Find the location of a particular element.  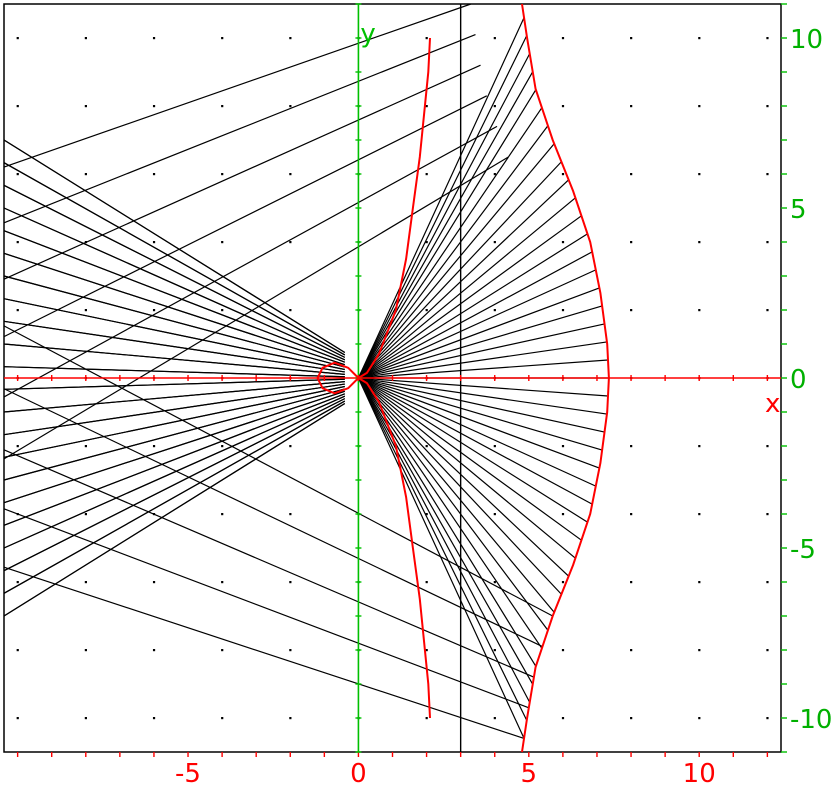

loop-curve is located at coordinates (338, 378).